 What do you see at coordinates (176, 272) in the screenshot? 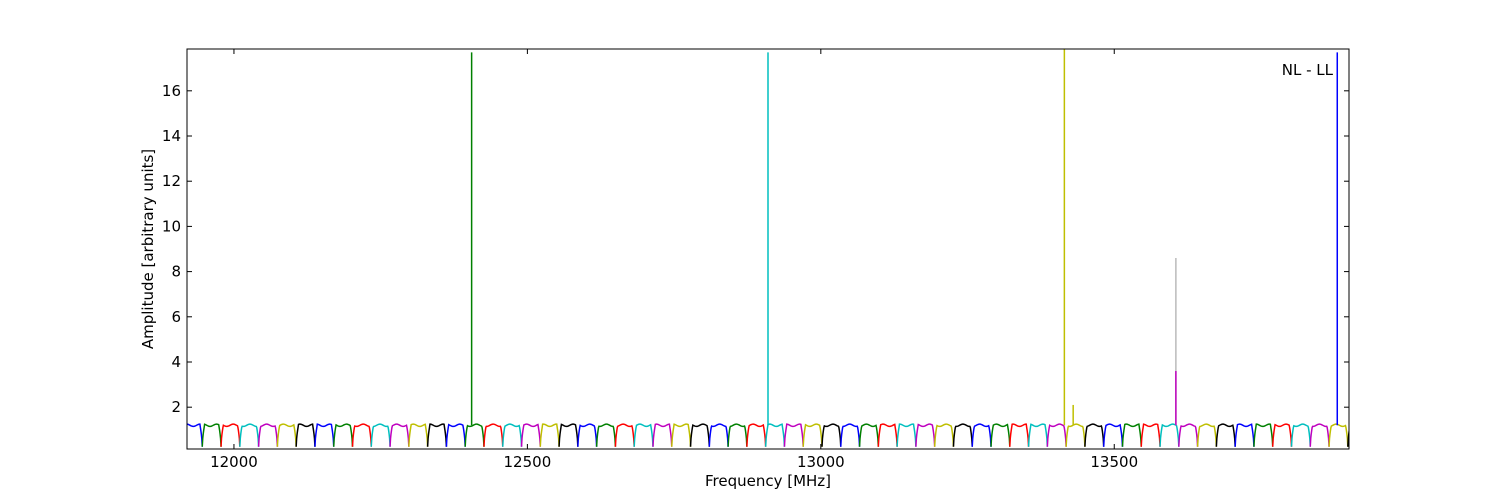
I see `y-tick-label: 8` at bounding box center [176, 272].